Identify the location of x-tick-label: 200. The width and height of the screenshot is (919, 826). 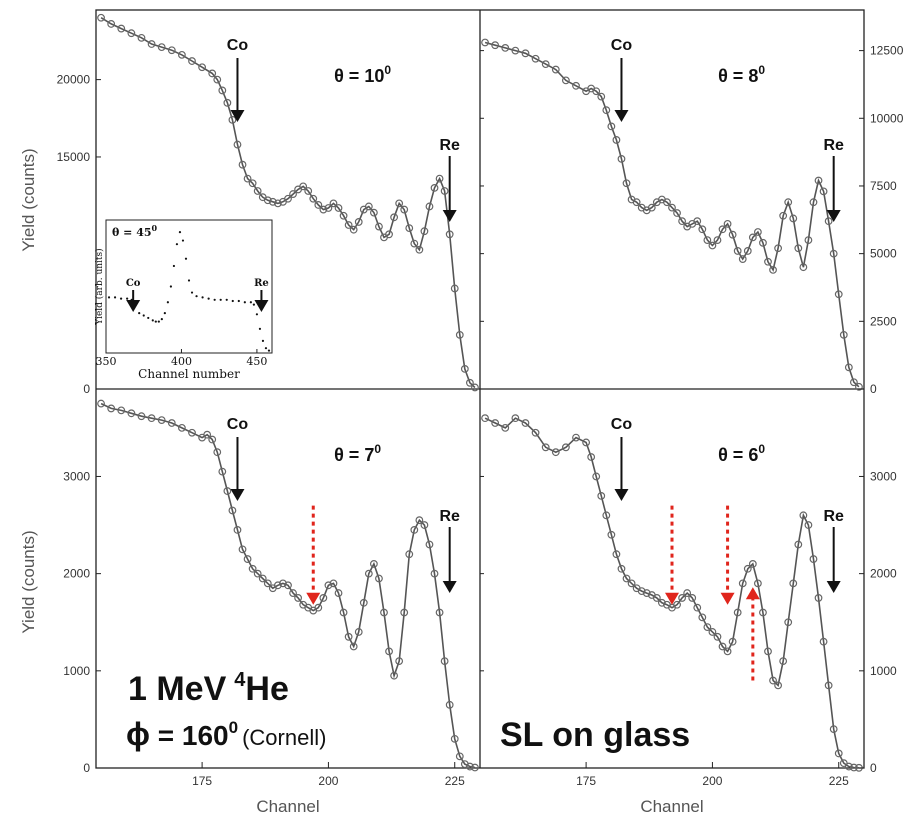
(712, 781).